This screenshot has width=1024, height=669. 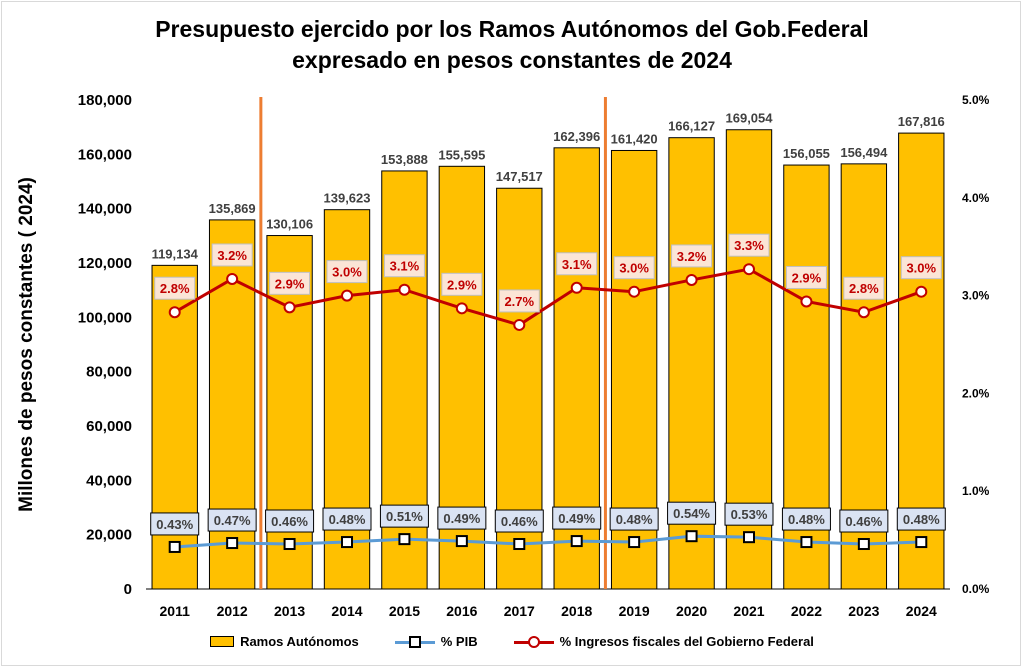 I want to click on ingresos-label-text: 3.0%, so click(x=921, y=268).